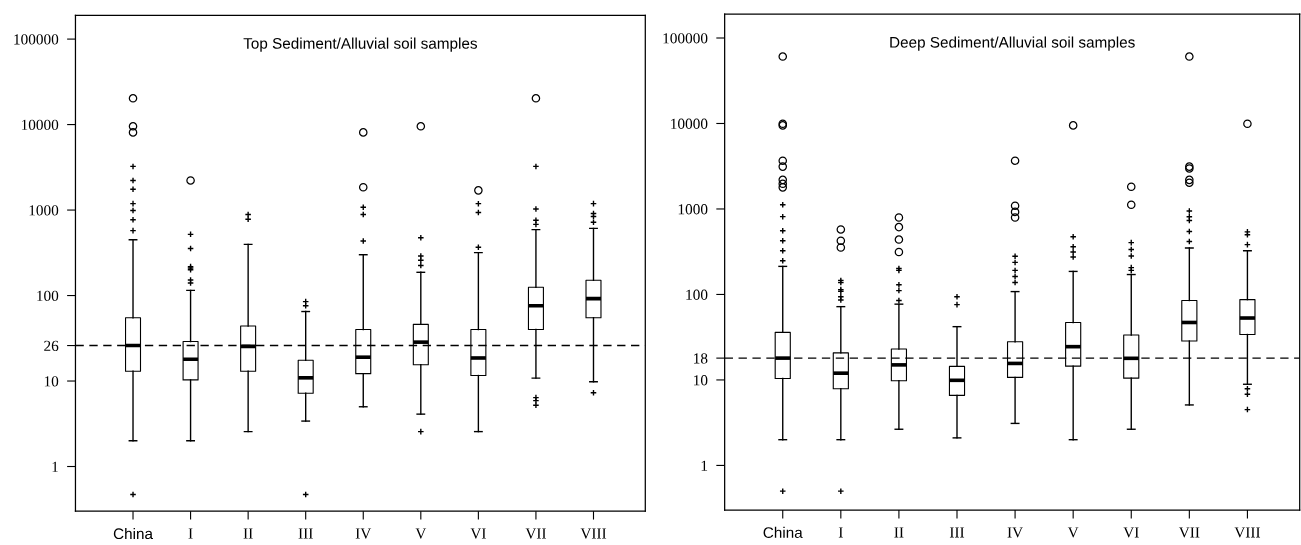 The image size is (1301, 545). Describe the element at coordinates (360, 44) in the screenshot. I see `text: Top Sediment/Alluvial soil samples` at that location.